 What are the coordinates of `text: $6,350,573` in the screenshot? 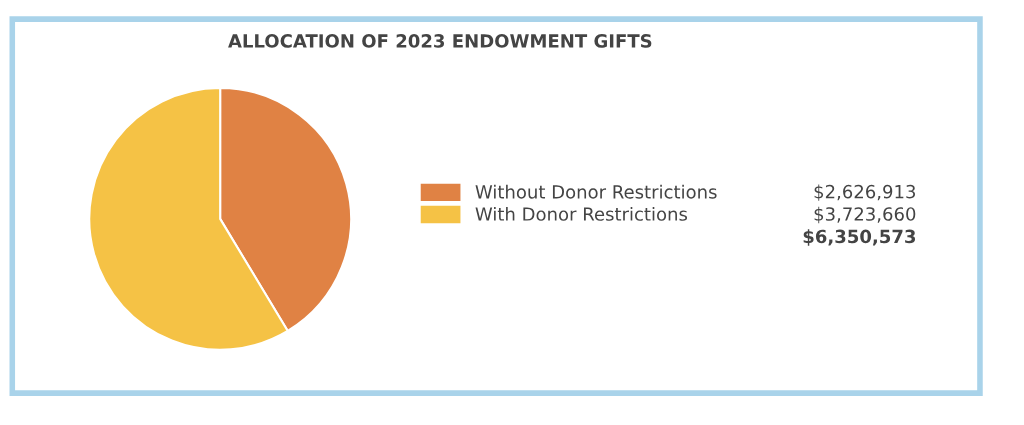 It's located at (859, 237).